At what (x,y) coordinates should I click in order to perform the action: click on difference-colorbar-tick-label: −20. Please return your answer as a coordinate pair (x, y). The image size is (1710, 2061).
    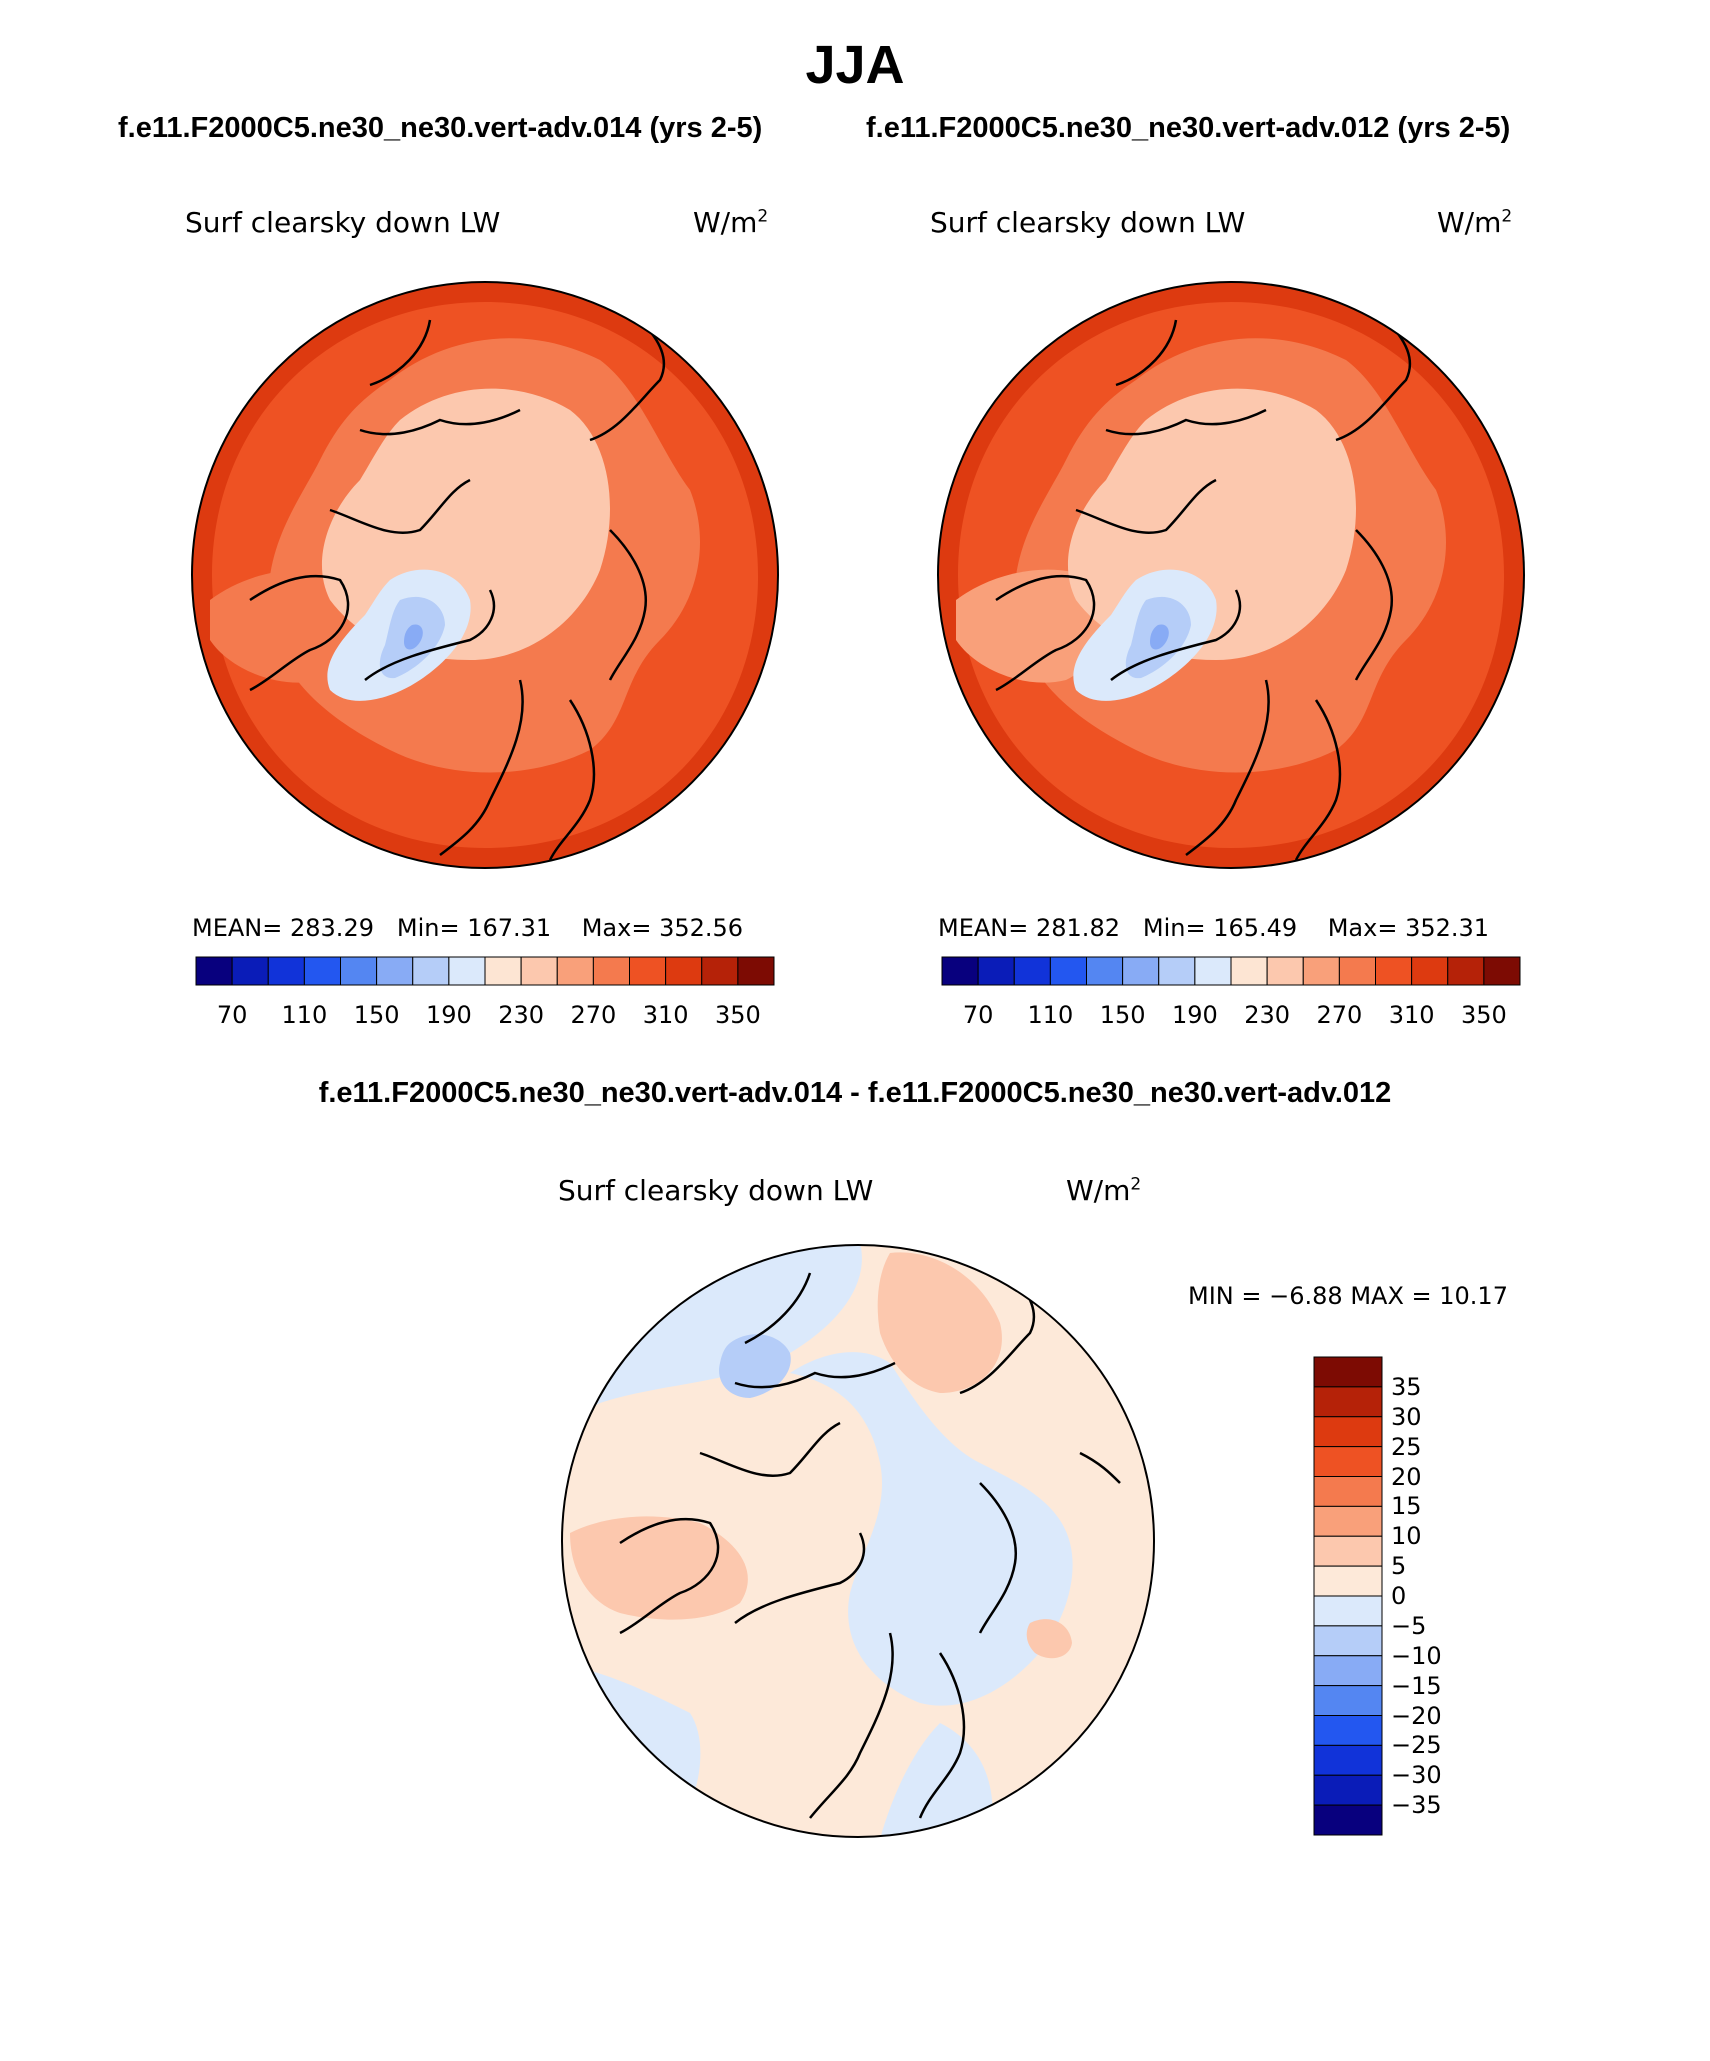
    Looking at the image, I should click on (1416, 1715).